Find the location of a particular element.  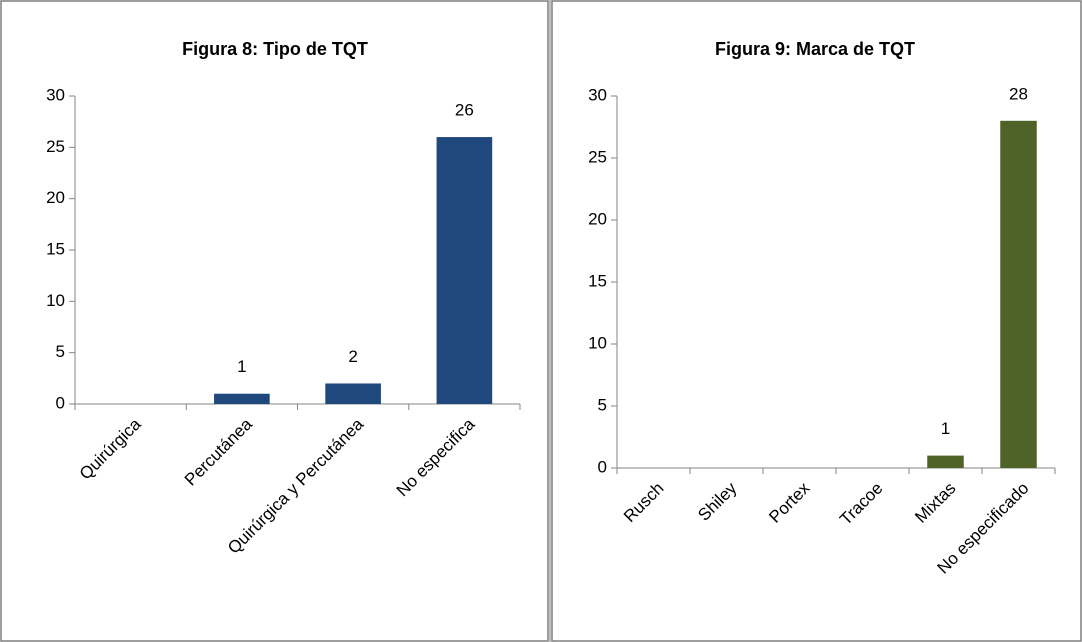

chart-title: Figura 8: Tipo de TQT is located at coordinates (275, 49).